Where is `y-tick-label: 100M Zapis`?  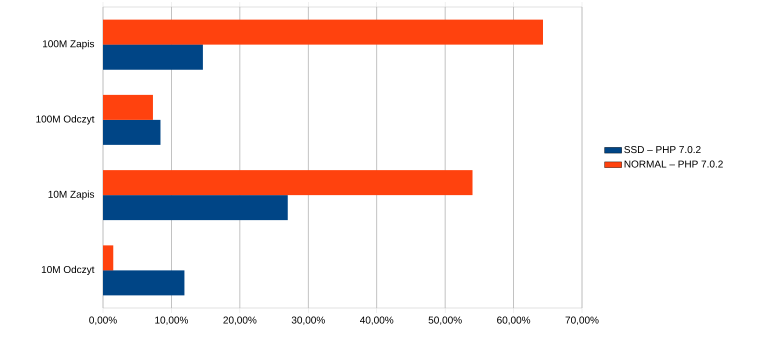
y-tick-label: 100M Zapis is located at coordinates (68, 45).